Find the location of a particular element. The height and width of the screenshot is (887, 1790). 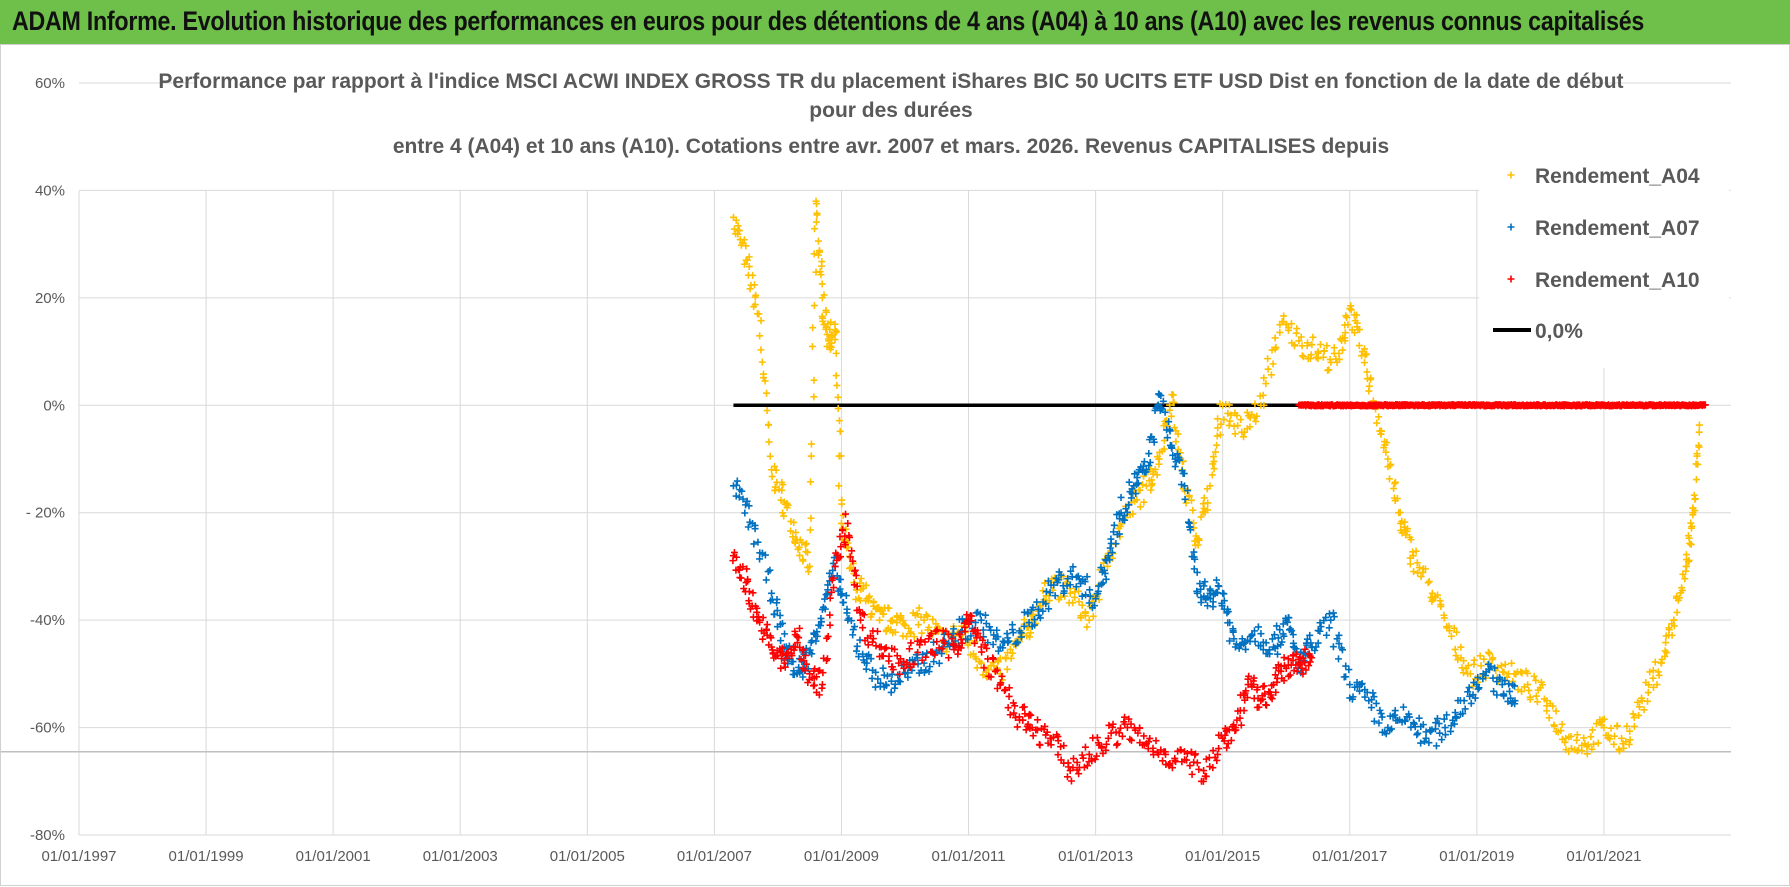

title-backdrop is located at coordinates (886, 106).